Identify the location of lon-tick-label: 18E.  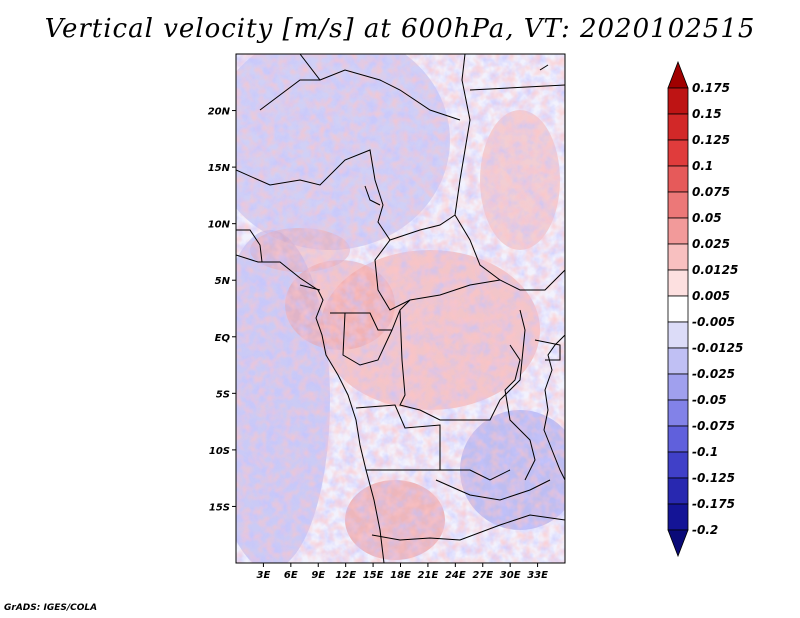
(400, 575).